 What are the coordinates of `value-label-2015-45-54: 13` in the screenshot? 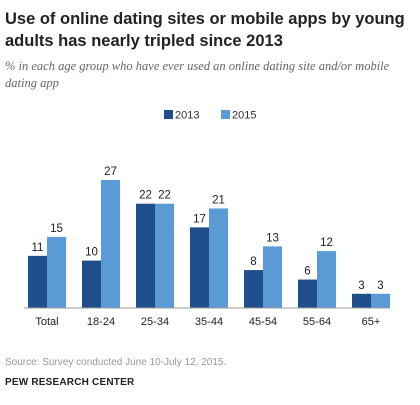 It's located at (272, 238).